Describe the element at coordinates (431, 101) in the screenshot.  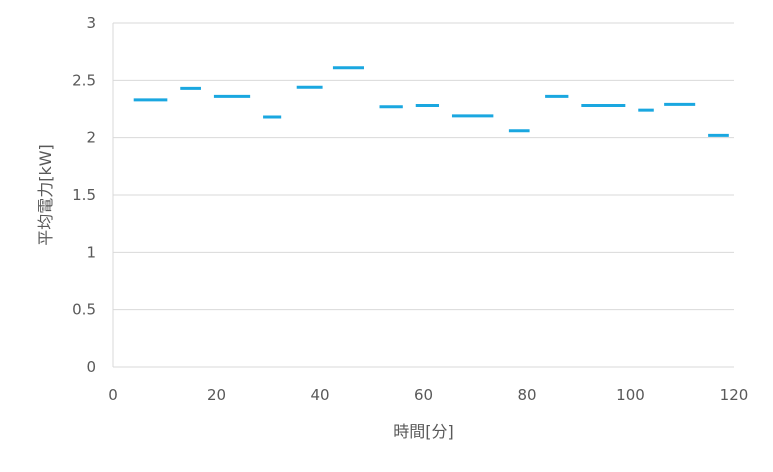
I see `data-segments` at that location.